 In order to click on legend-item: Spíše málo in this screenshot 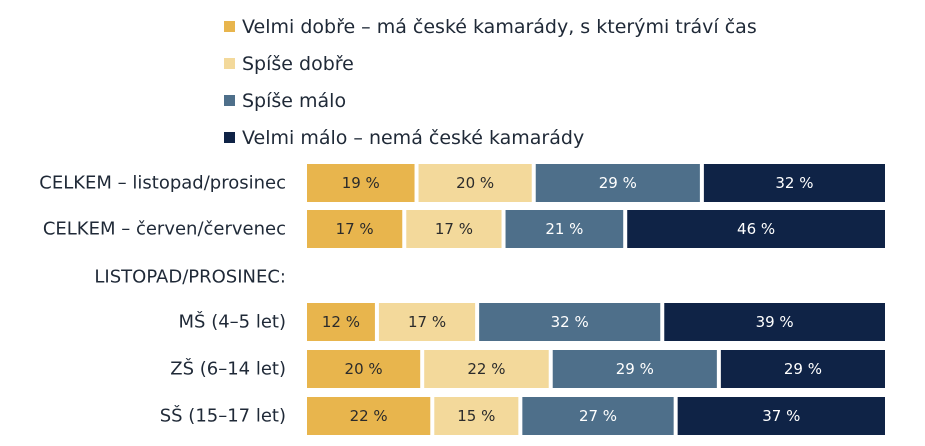, I will do `click(490, 100)`.